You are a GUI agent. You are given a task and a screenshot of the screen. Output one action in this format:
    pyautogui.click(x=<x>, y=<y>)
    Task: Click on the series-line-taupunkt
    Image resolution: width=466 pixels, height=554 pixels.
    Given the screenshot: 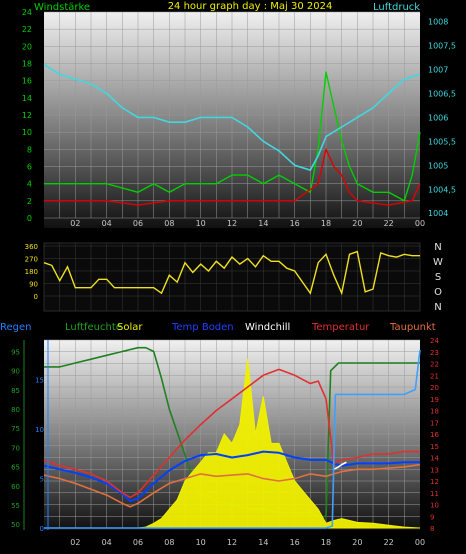 What is the action you would take?
    pyautogui.click(x=232, y=485)
    